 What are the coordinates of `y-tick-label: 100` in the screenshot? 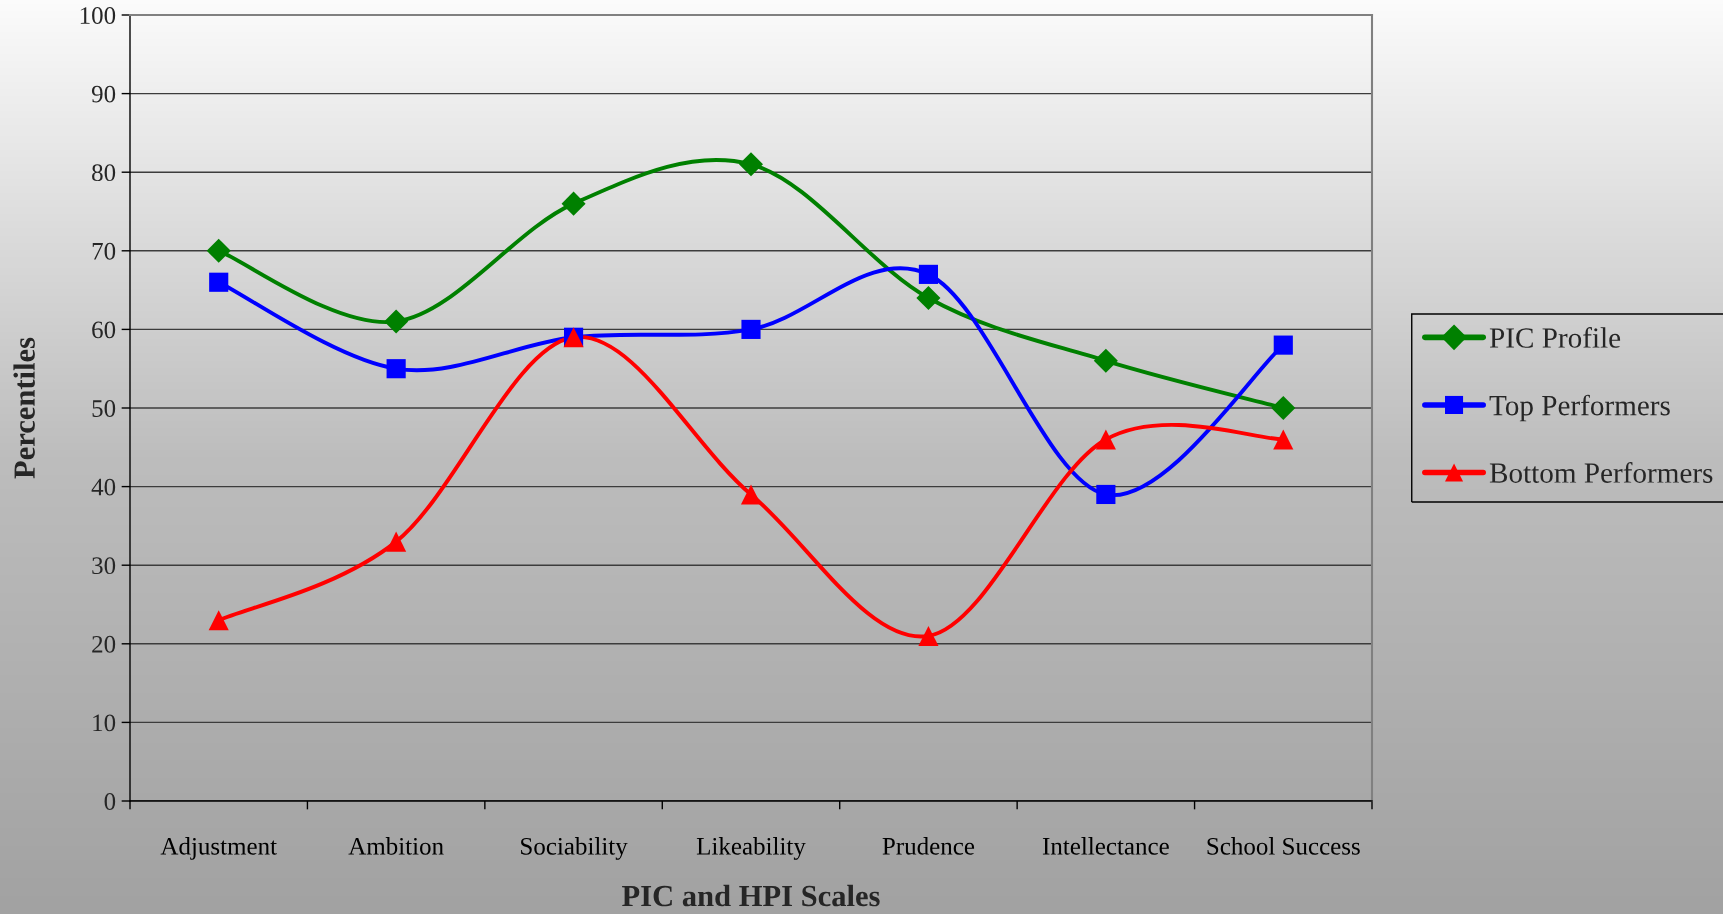 It's located at (98, 15).